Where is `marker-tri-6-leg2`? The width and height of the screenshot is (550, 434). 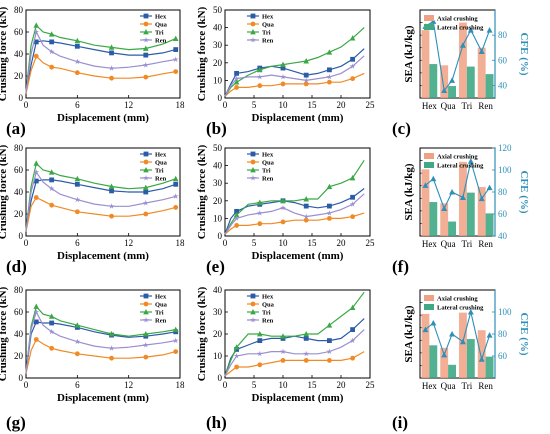
marker-tri-6-leg2 is located at coordinates (146, 312).